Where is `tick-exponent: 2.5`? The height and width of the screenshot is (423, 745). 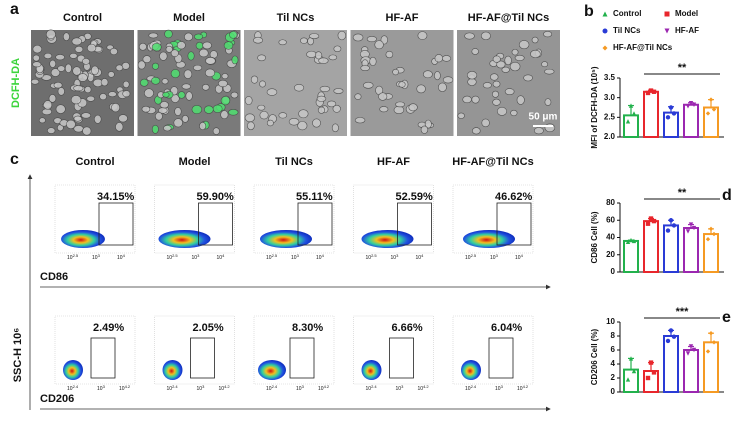 tick-exponent: 2.5 is located at coordinates (275, 255).